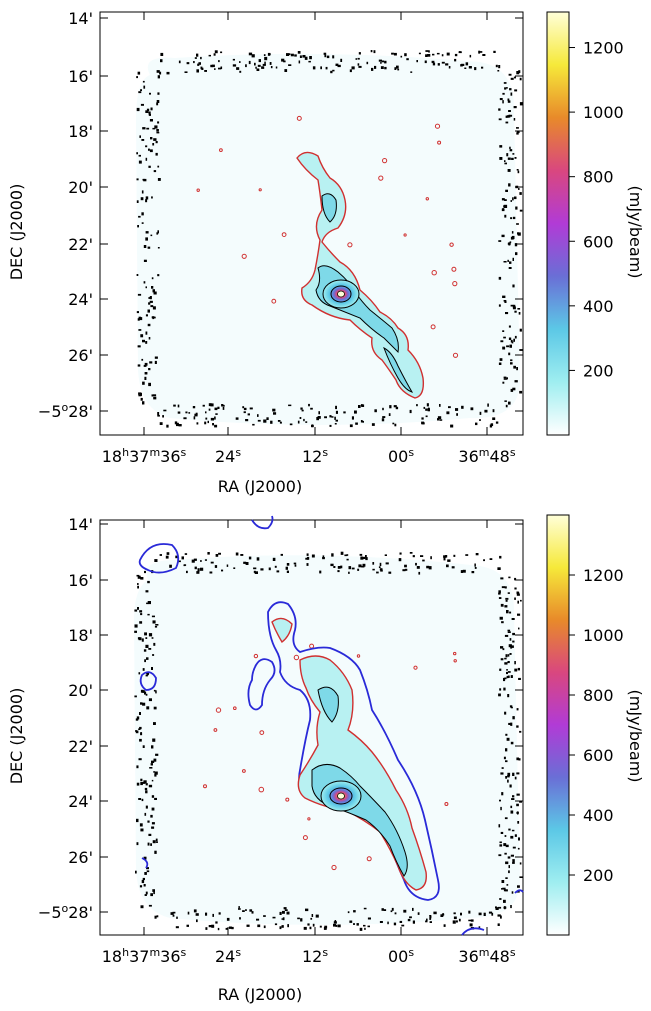  What do you see at coordinates (228, 956) in the screenshot?
I see `x-tick-label: 24s` at bounding box center [228, 956].